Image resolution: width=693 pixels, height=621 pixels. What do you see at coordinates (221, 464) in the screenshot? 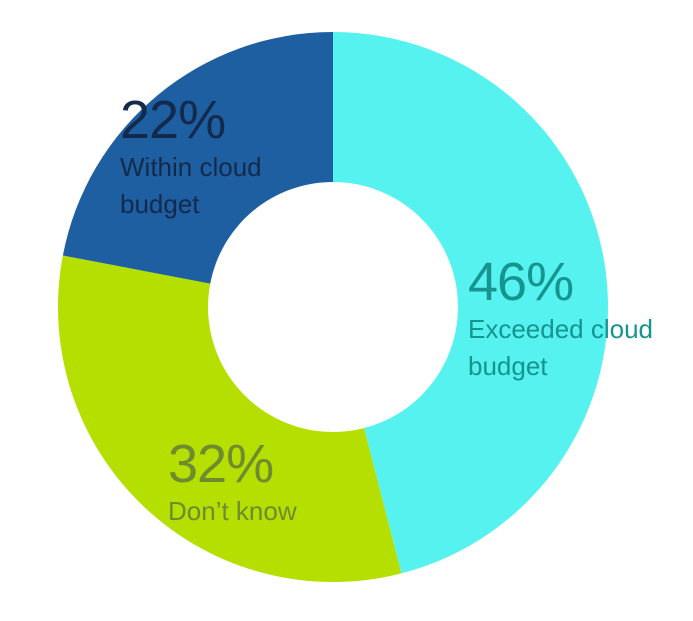
I see `value-label: 32%` at bounding box center [221, 464].